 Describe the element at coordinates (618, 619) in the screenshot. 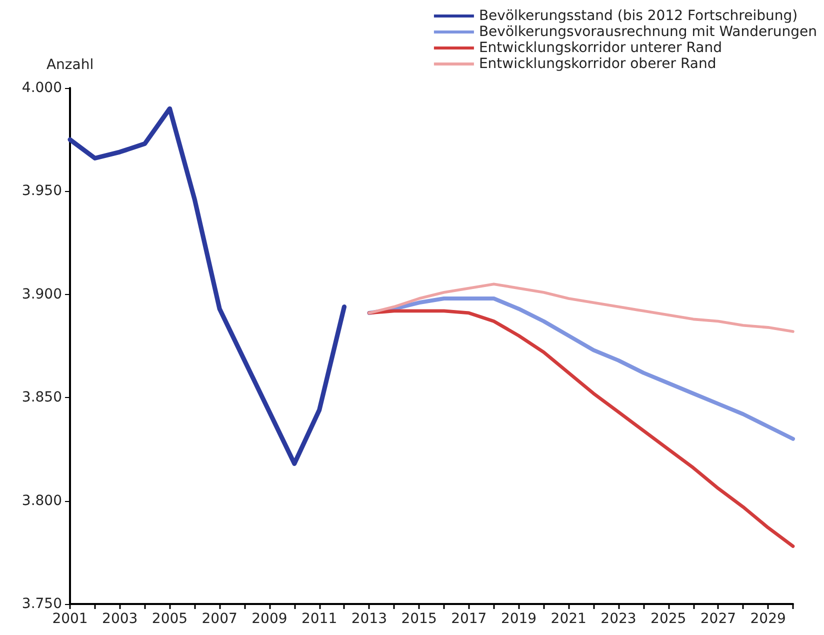

I see `x-tick-label: 2023` at that location.